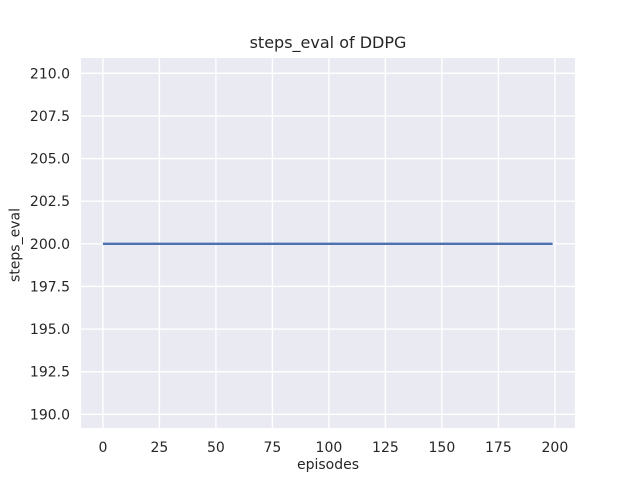 The image size is (640, 480). What do you see at coordinates (555, 448) in the screenshot?
I see `x-tick-label: 200` at bounding box center [555, 448].